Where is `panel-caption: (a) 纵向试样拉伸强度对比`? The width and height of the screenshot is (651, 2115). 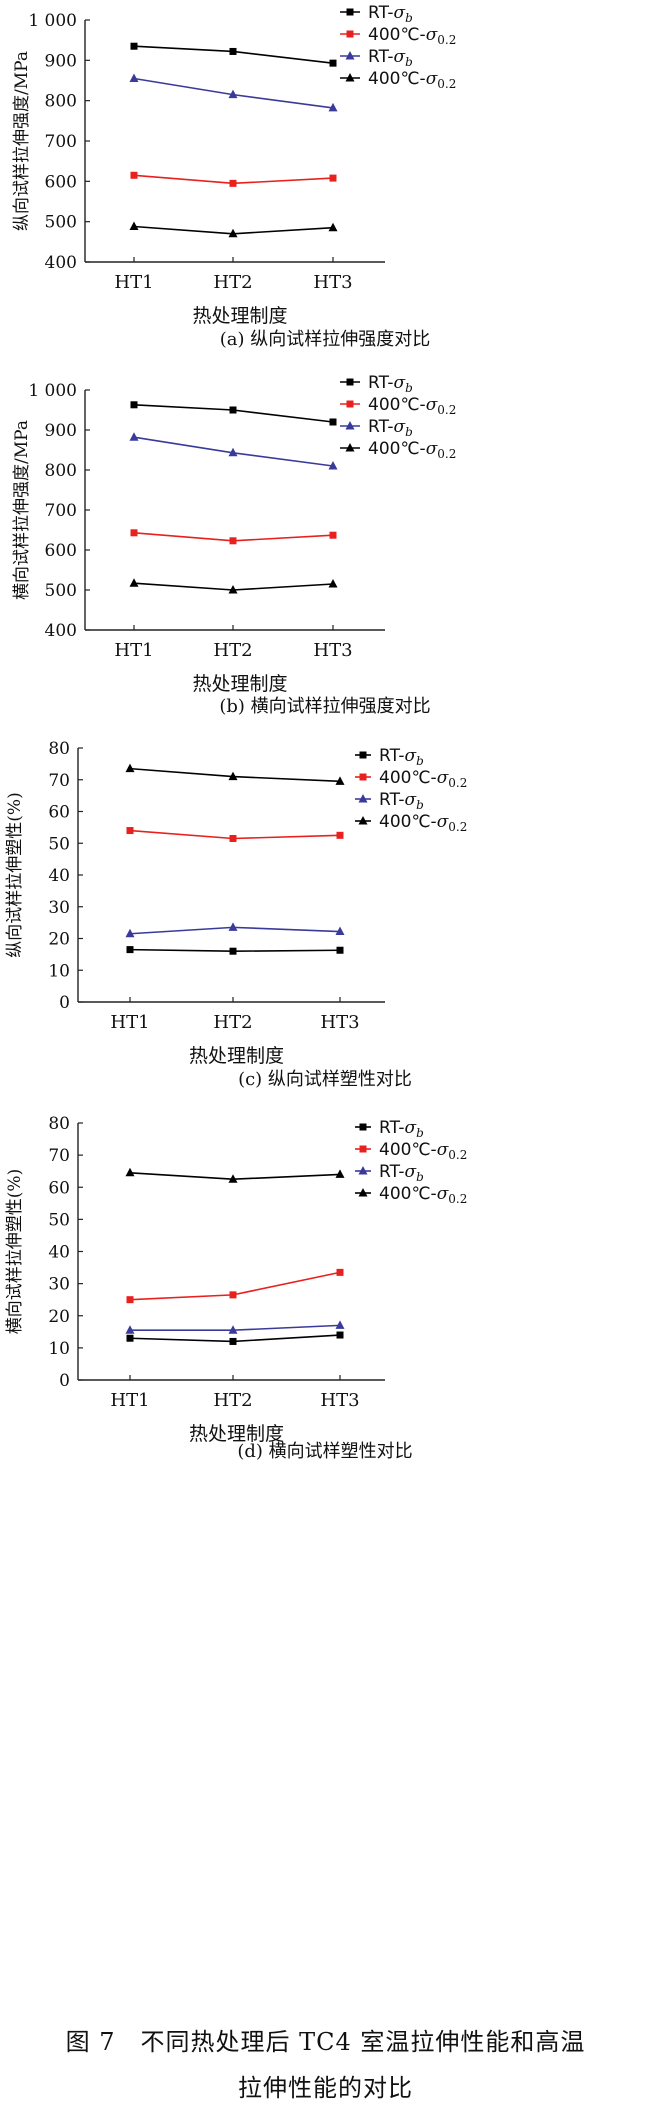
panel-caption: (a) 纵向试样拉伸强度对比 is located at coordinates (325, 339).